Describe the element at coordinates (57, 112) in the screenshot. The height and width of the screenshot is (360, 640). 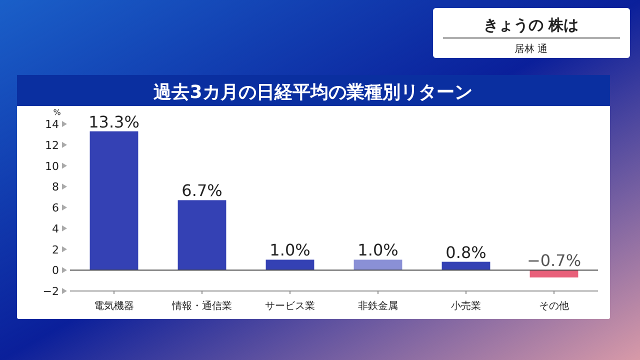
I see `y-axis-title: %` at that location.